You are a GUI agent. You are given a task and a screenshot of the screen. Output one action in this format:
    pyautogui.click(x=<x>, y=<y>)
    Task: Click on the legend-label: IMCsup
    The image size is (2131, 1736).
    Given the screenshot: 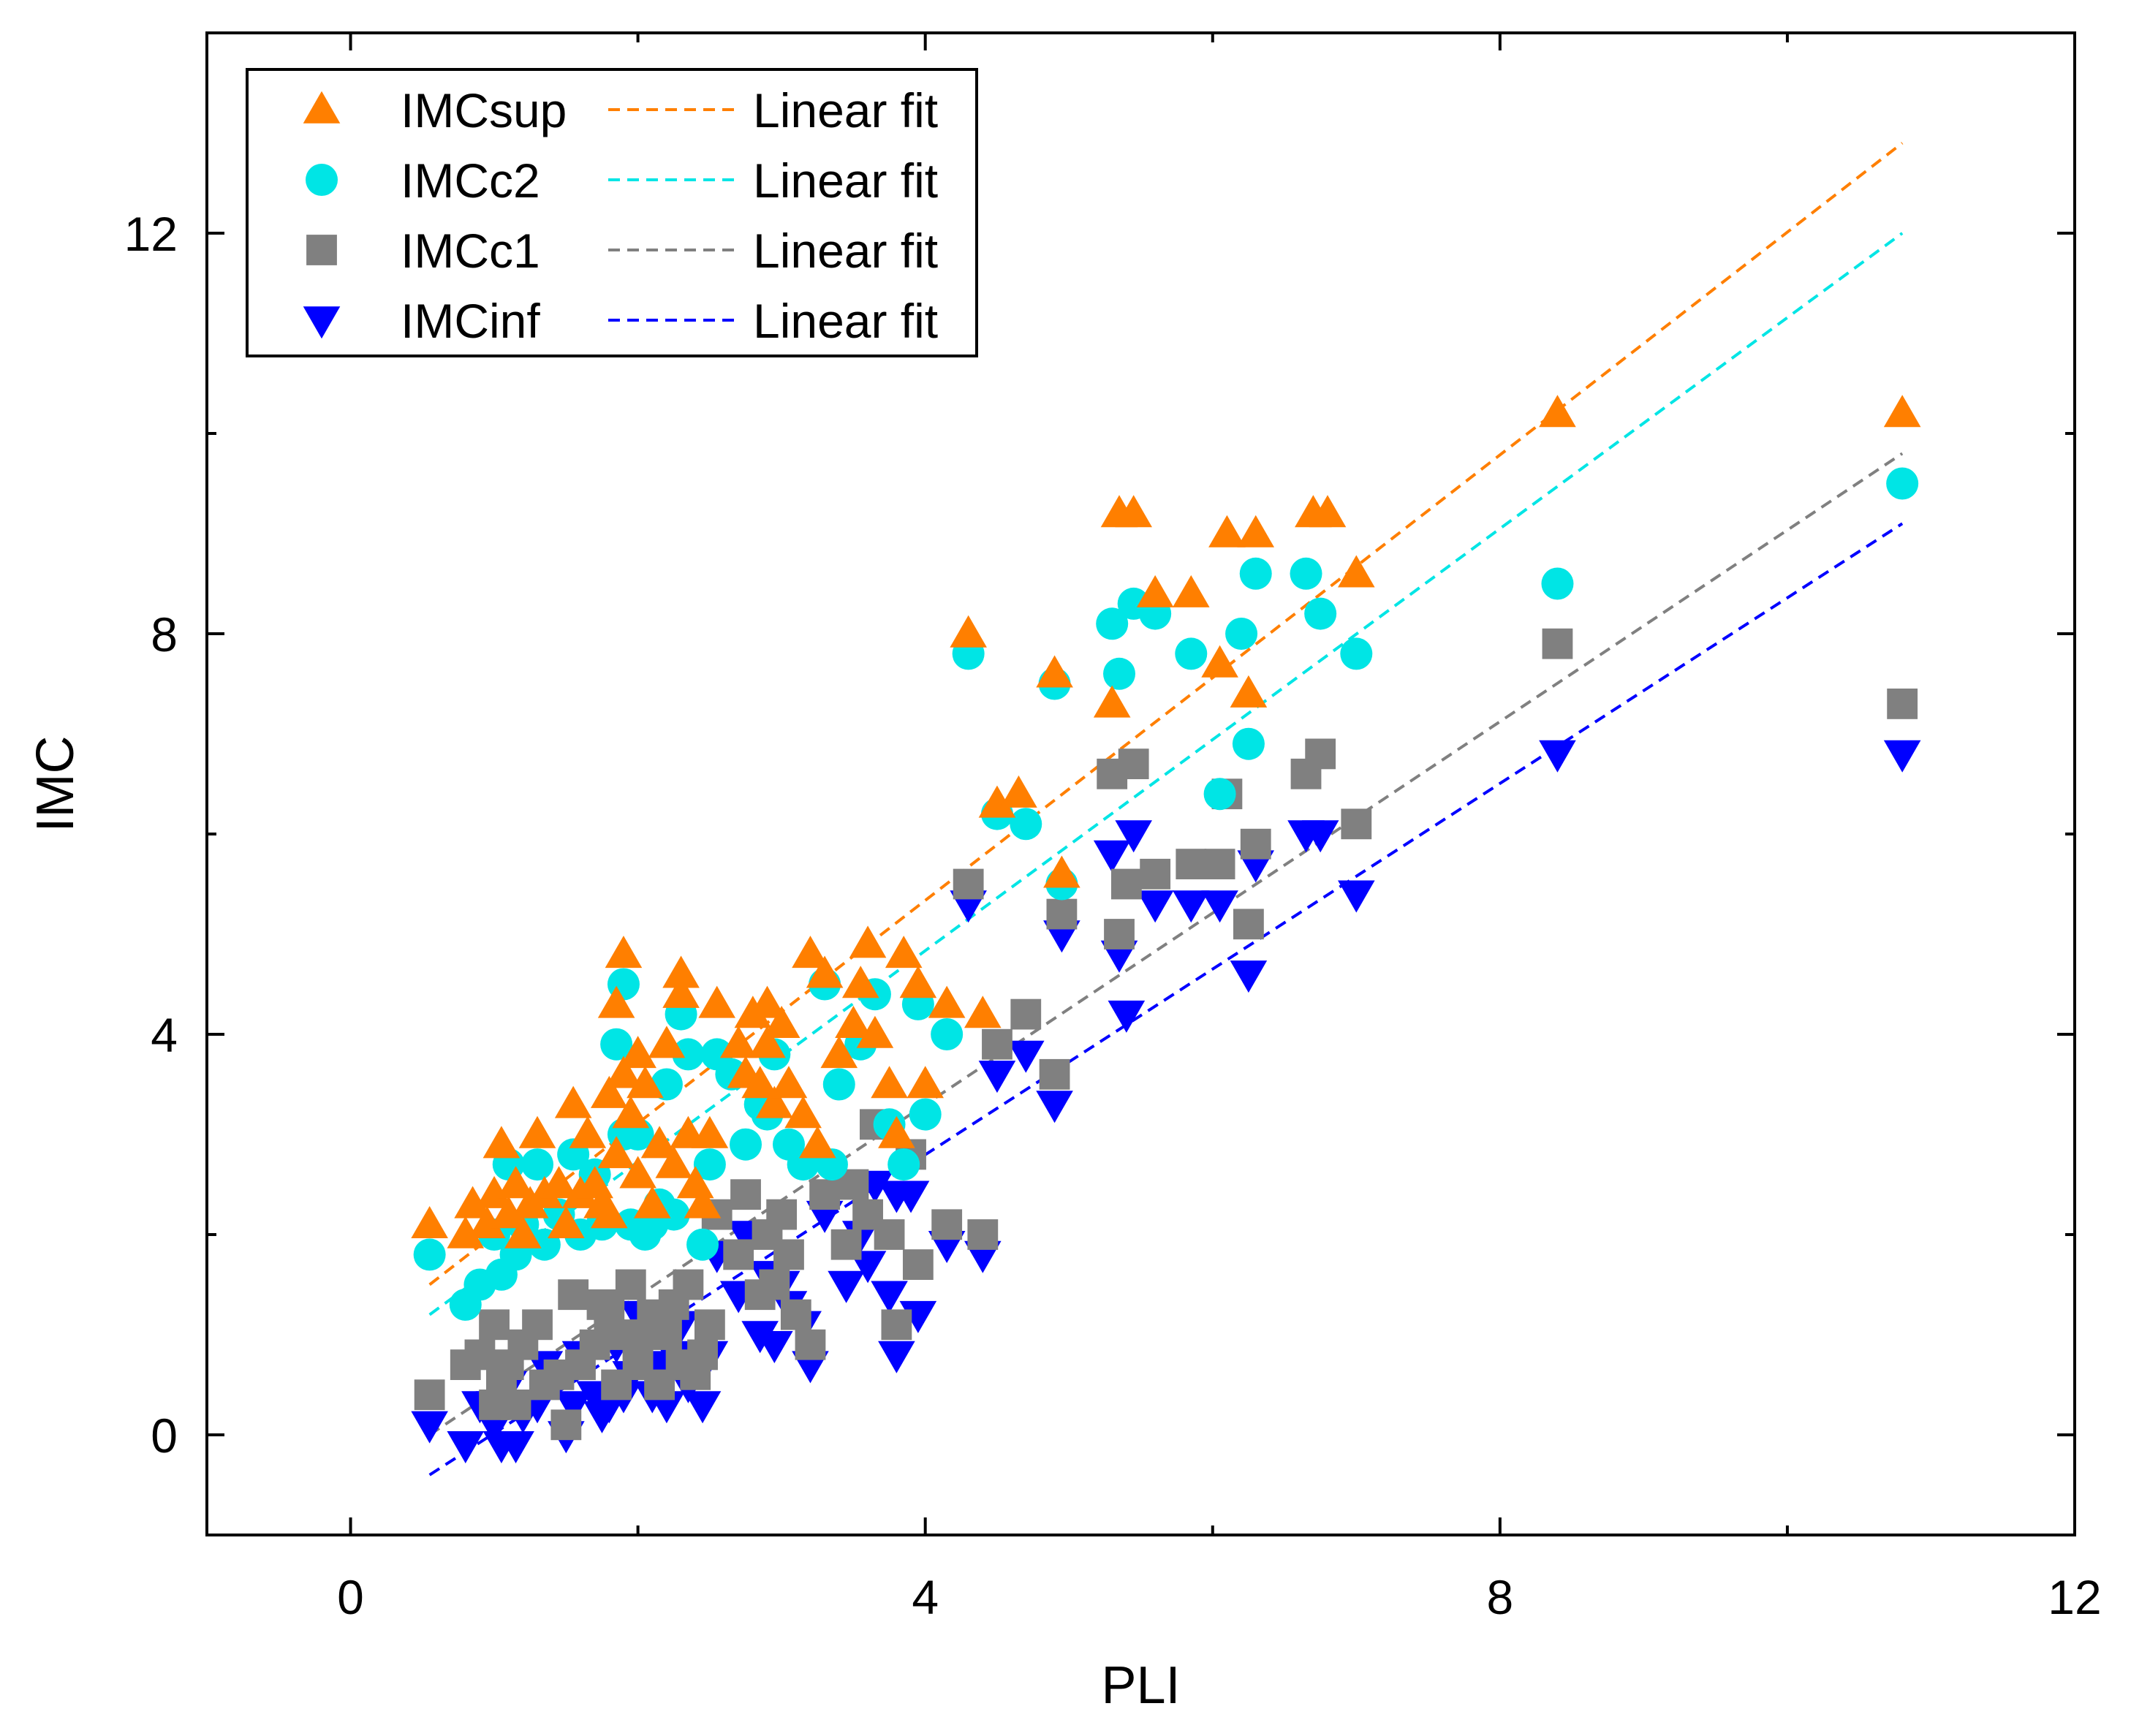 What is the action you would take?
    pyautogui.click(x=484, y=110)
    